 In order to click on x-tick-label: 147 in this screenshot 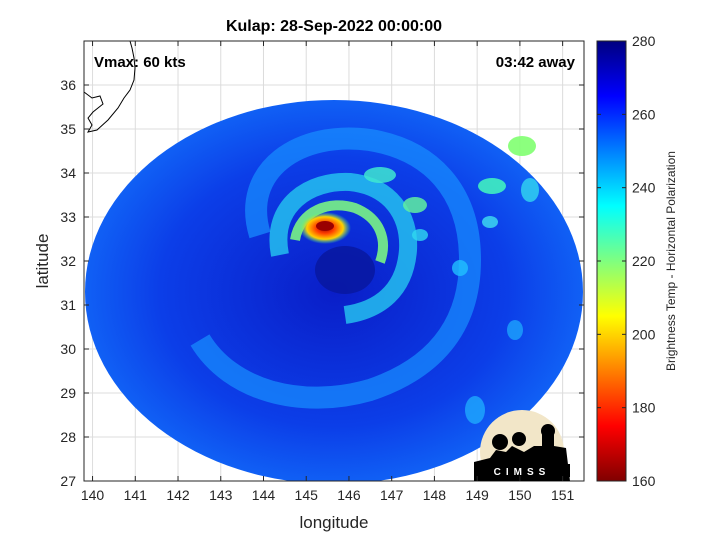, I will do `click(392, 495)`.